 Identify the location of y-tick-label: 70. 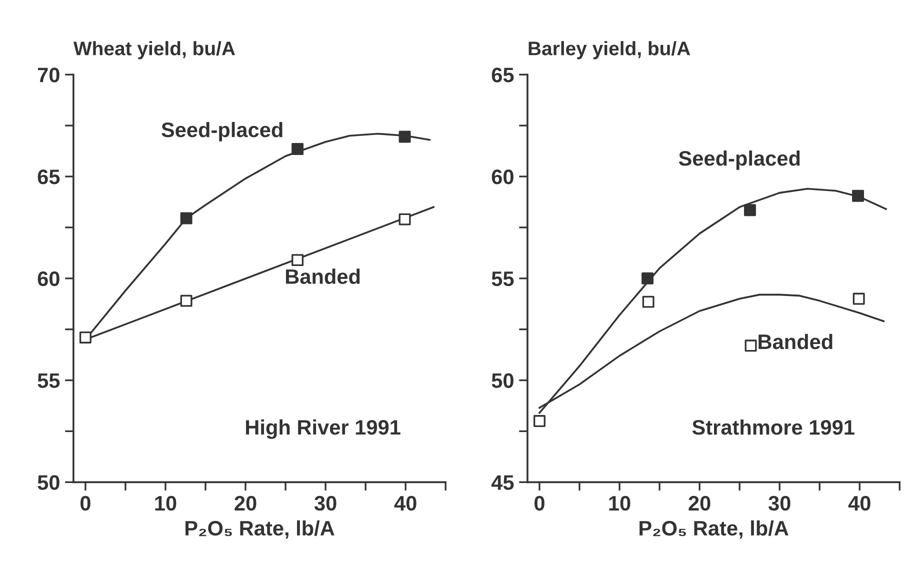
(49, 75).